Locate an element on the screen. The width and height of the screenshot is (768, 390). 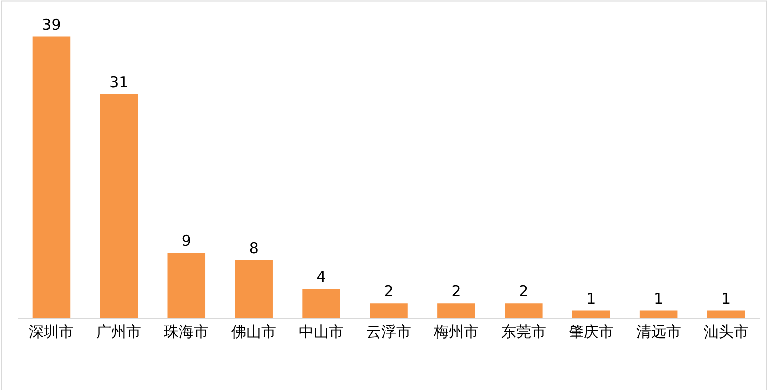
data-label: 8 is located at coordinates (254, 248).